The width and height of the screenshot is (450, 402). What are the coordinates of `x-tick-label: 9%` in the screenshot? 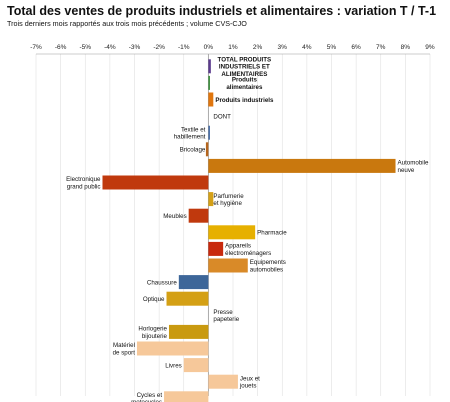 It's located at (430, 47).